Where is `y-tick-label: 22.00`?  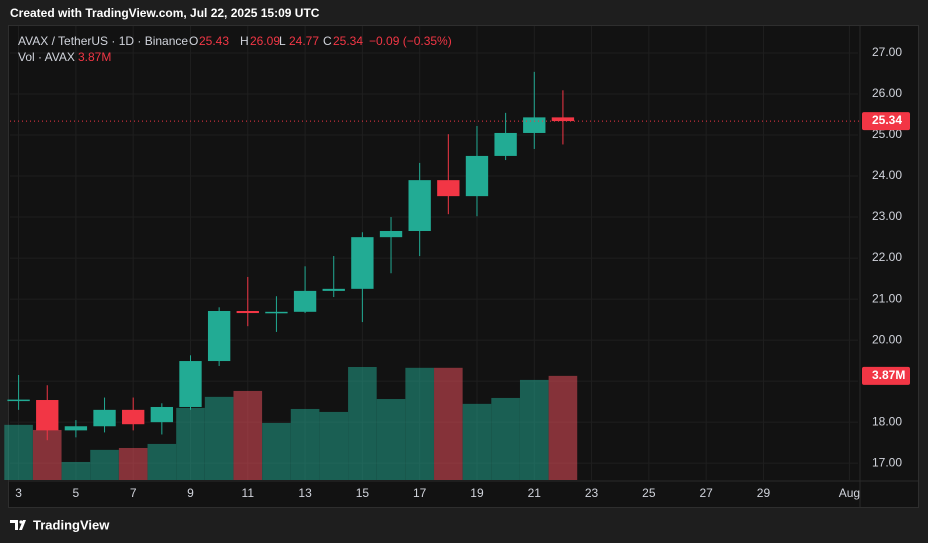 y-tick-label: 22.00 is located at coordinates (887, 257).